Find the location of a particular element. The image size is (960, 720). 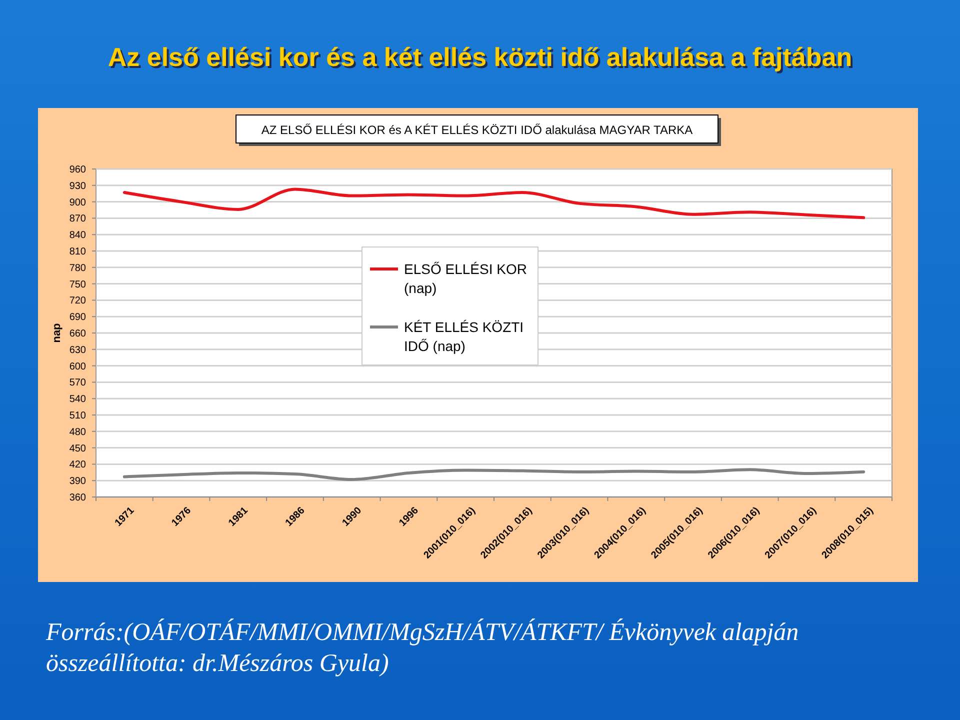

legend-label: ELSŐ ELLÉSI KOR (nap) is located at coordinates (465, 278).